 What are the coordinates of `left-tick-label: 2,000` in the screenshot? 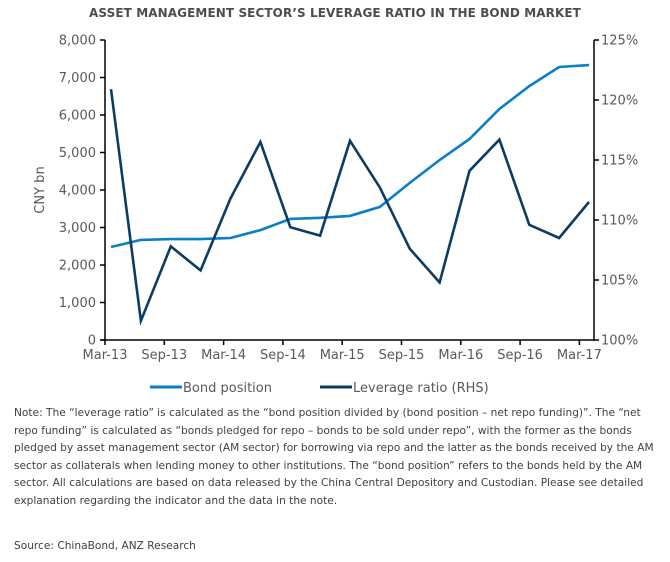 It's located at (77, 266).